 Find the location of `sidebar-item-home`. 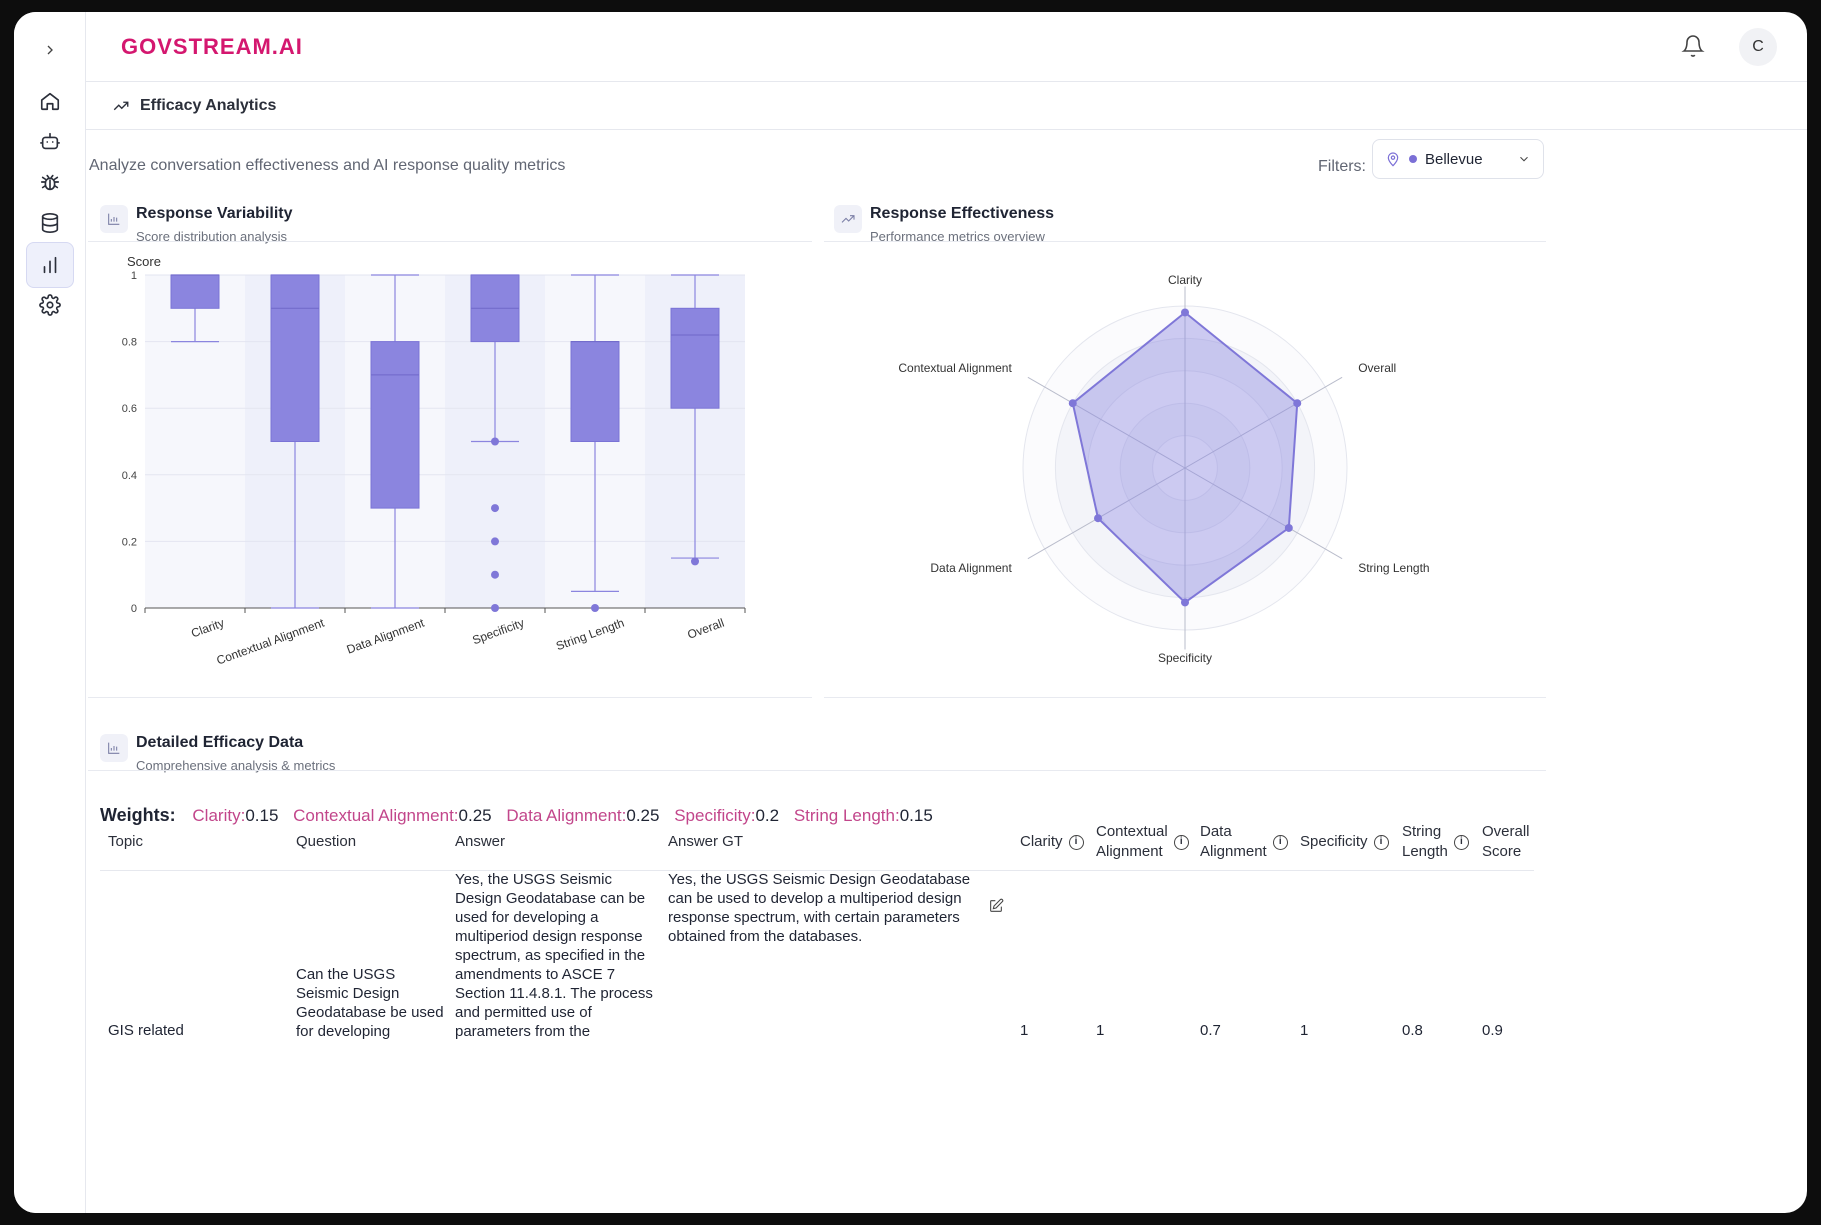

sidebar-item-home is located at coordinates (50, 101).